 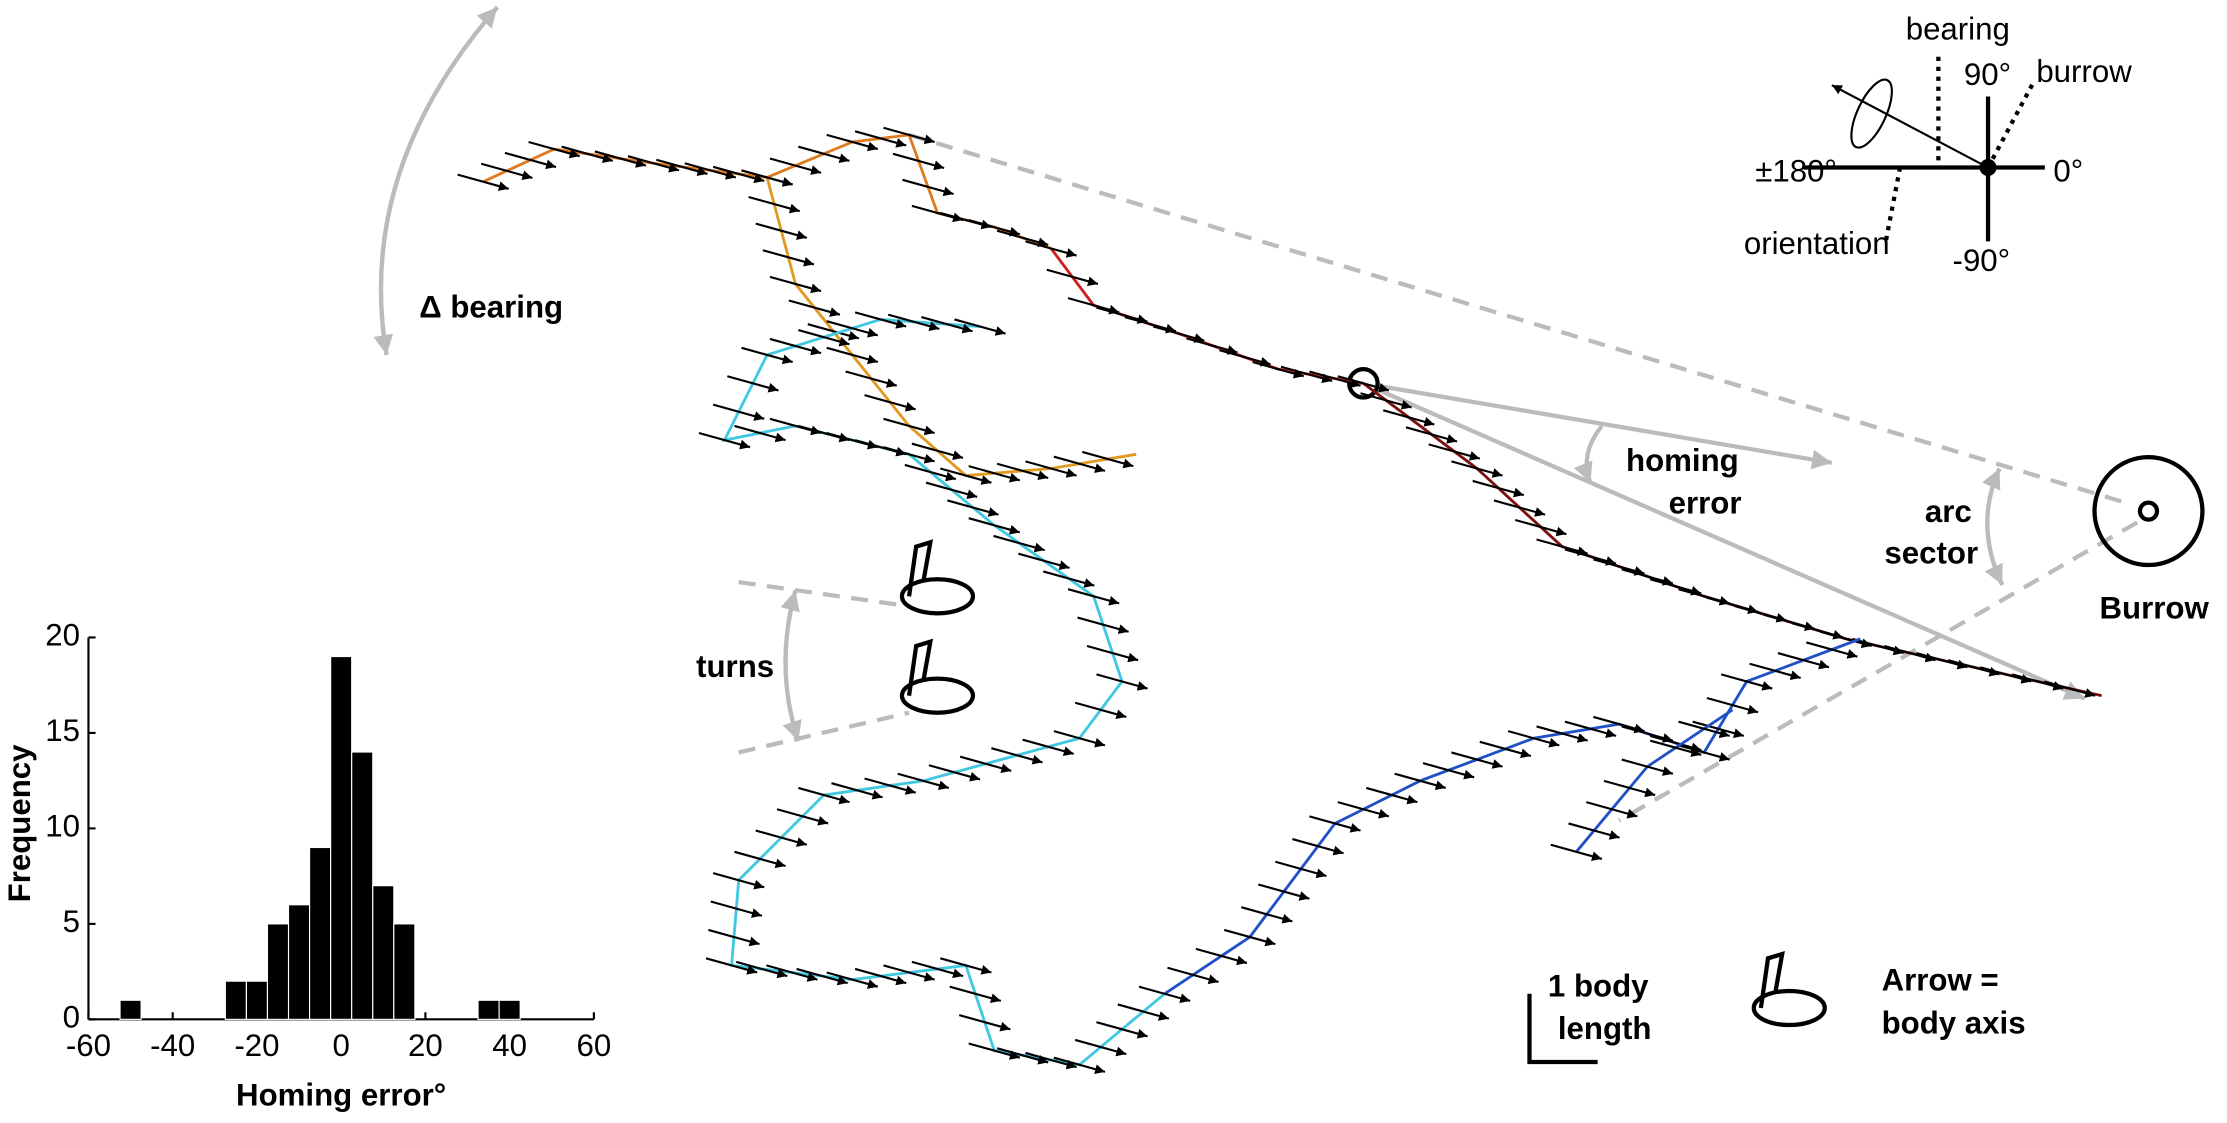 I want to click on annotation: turns, so click(x=735, y=666).